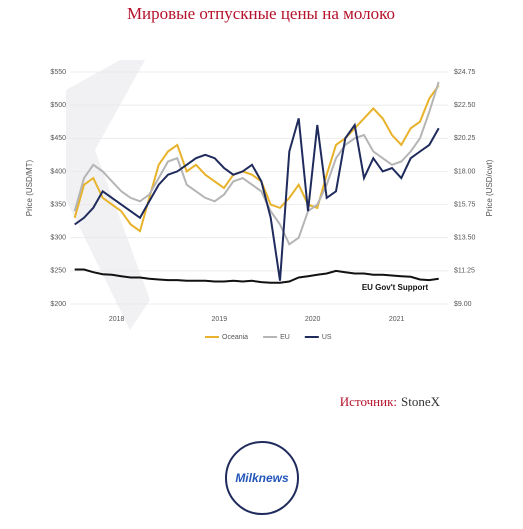 The width and height of the screenshot is (523, 529). I want to click on y-tick-label: $300, so click(58, 238).